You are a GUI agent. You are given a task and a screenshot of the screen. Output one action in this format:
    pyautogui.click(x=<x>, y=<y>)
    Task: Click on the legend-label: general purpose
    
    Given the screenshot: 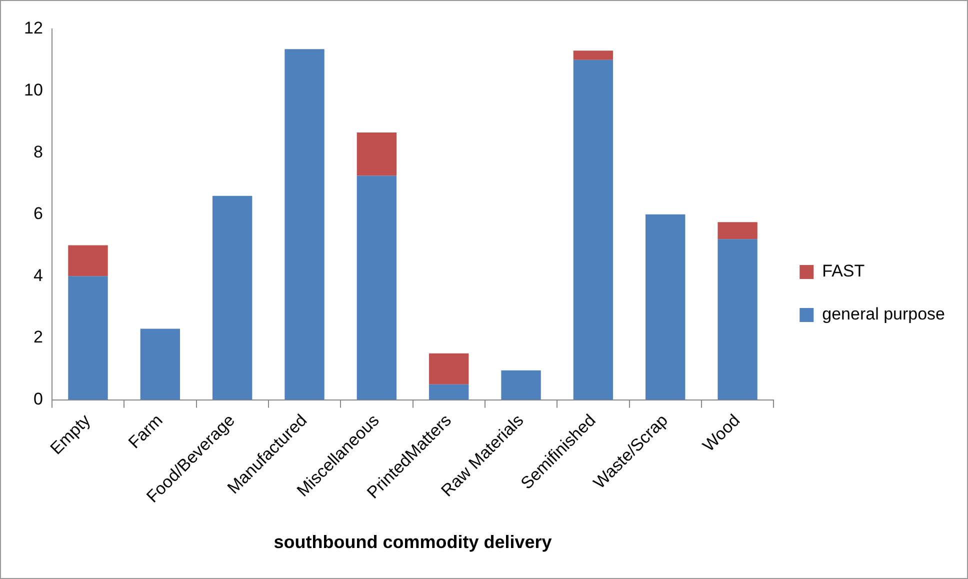 What is the action you would take?
    pyautogui.click(x=884, y=314)
    